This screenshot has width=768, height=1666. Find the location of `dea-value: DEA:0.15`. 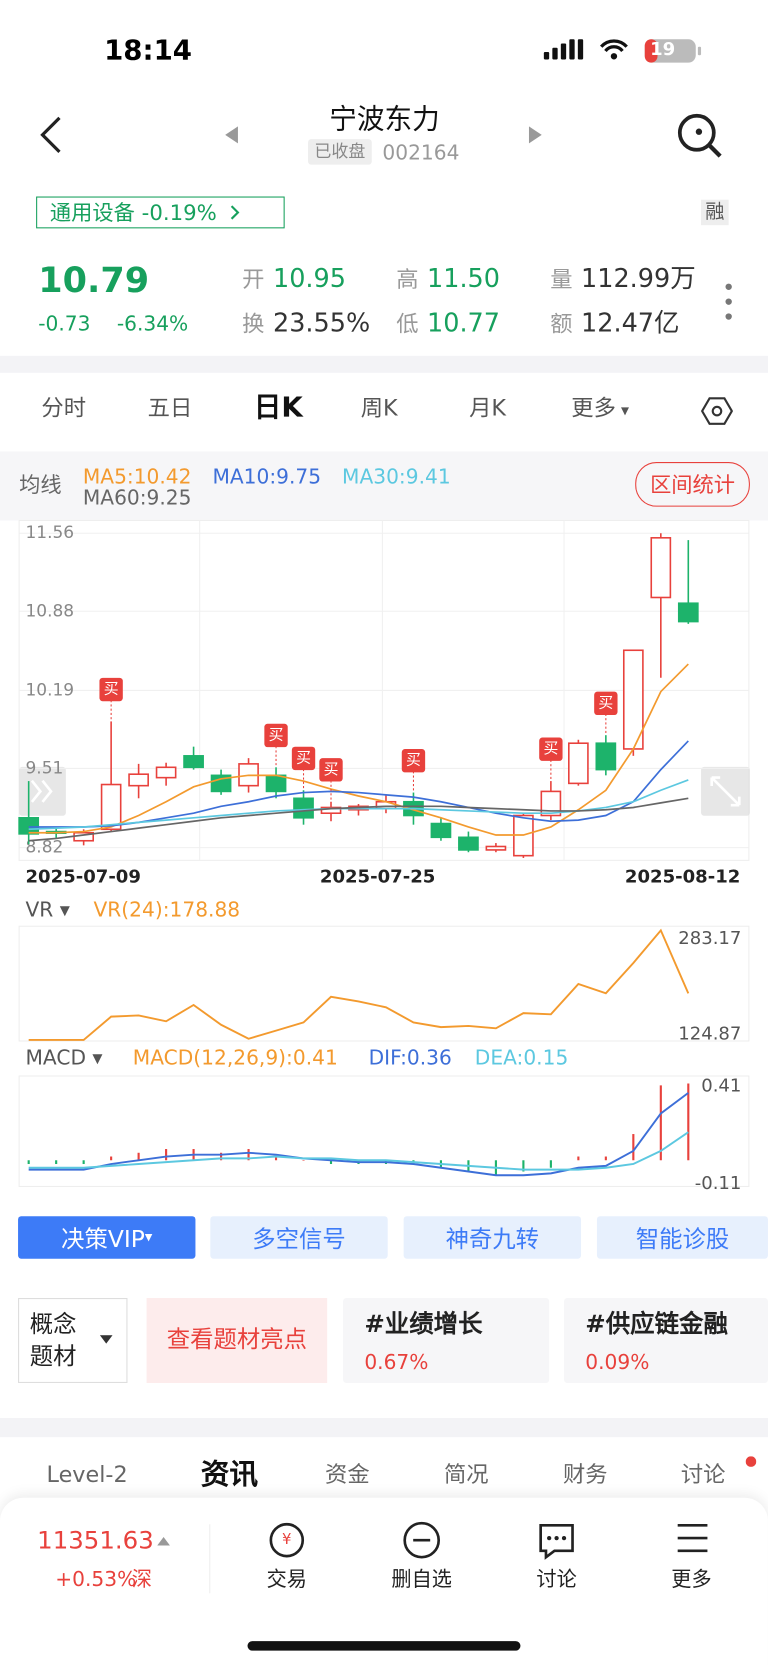

dea-value: DEA:0.15 is located at coordinates (521, 1058).